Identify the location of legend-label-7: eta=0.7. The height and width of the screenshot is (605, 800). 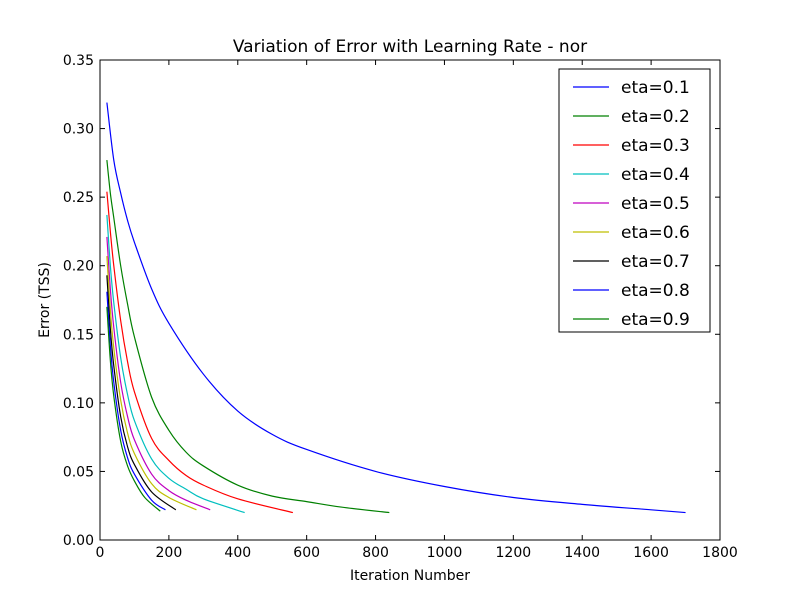
(655, 262).